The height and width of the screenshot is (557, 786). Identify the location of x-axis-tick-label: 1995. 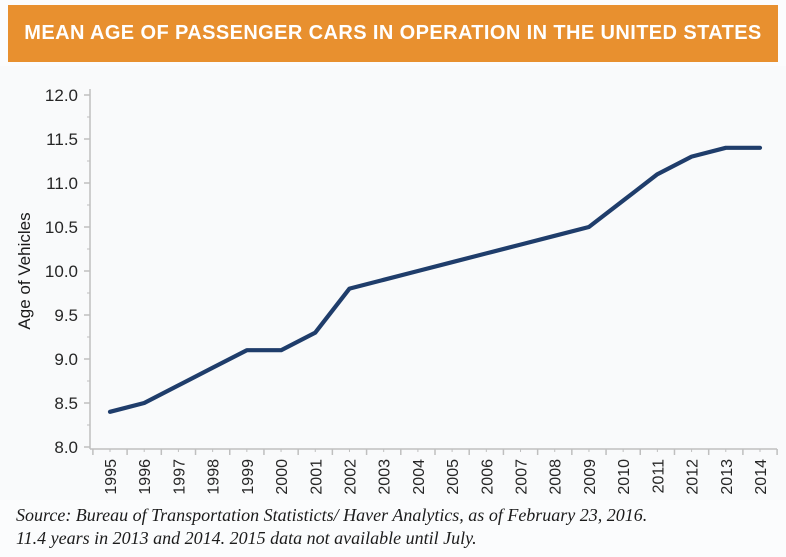
(111, 477).